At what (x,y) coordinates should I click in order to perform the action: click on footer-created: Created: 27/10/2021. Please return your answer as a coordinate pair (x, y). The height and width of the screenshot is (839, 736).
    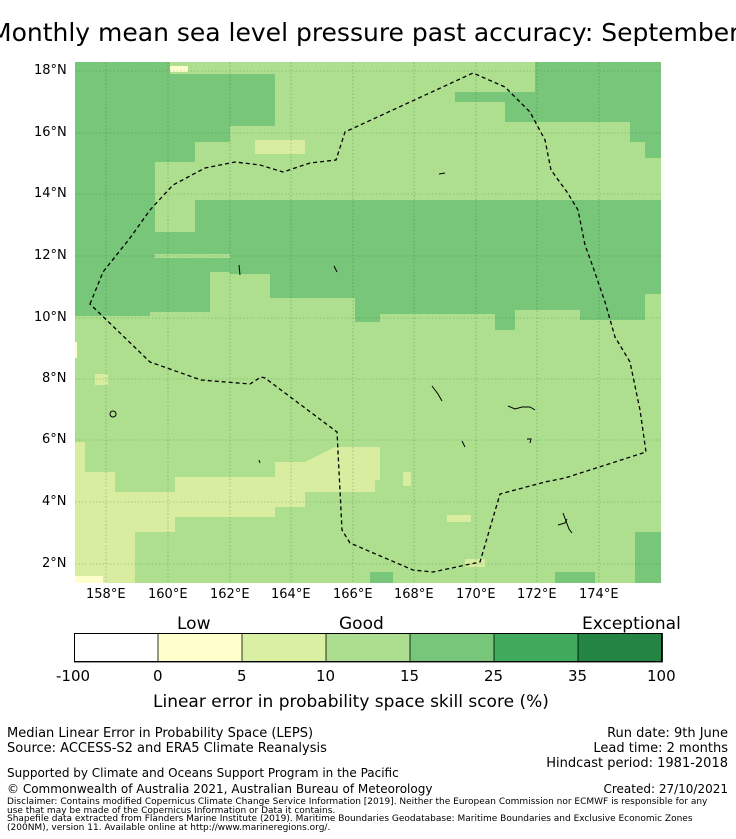
    Looking at the image, I should click on (665, 789).